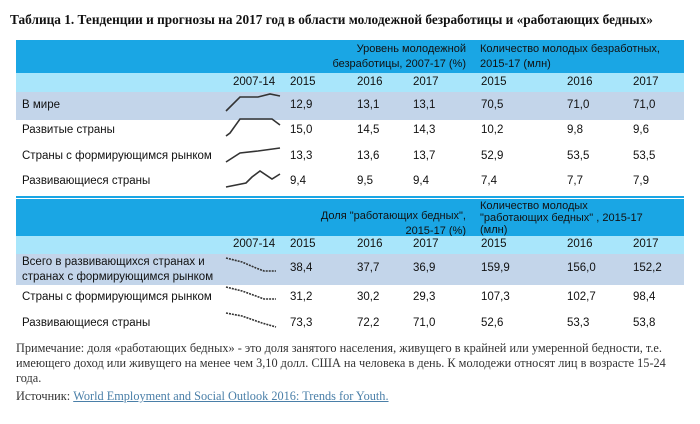 This screenshot has height=424, width=700. I want to click on header-line: Количество молодых безработных,, so click(570, 49).